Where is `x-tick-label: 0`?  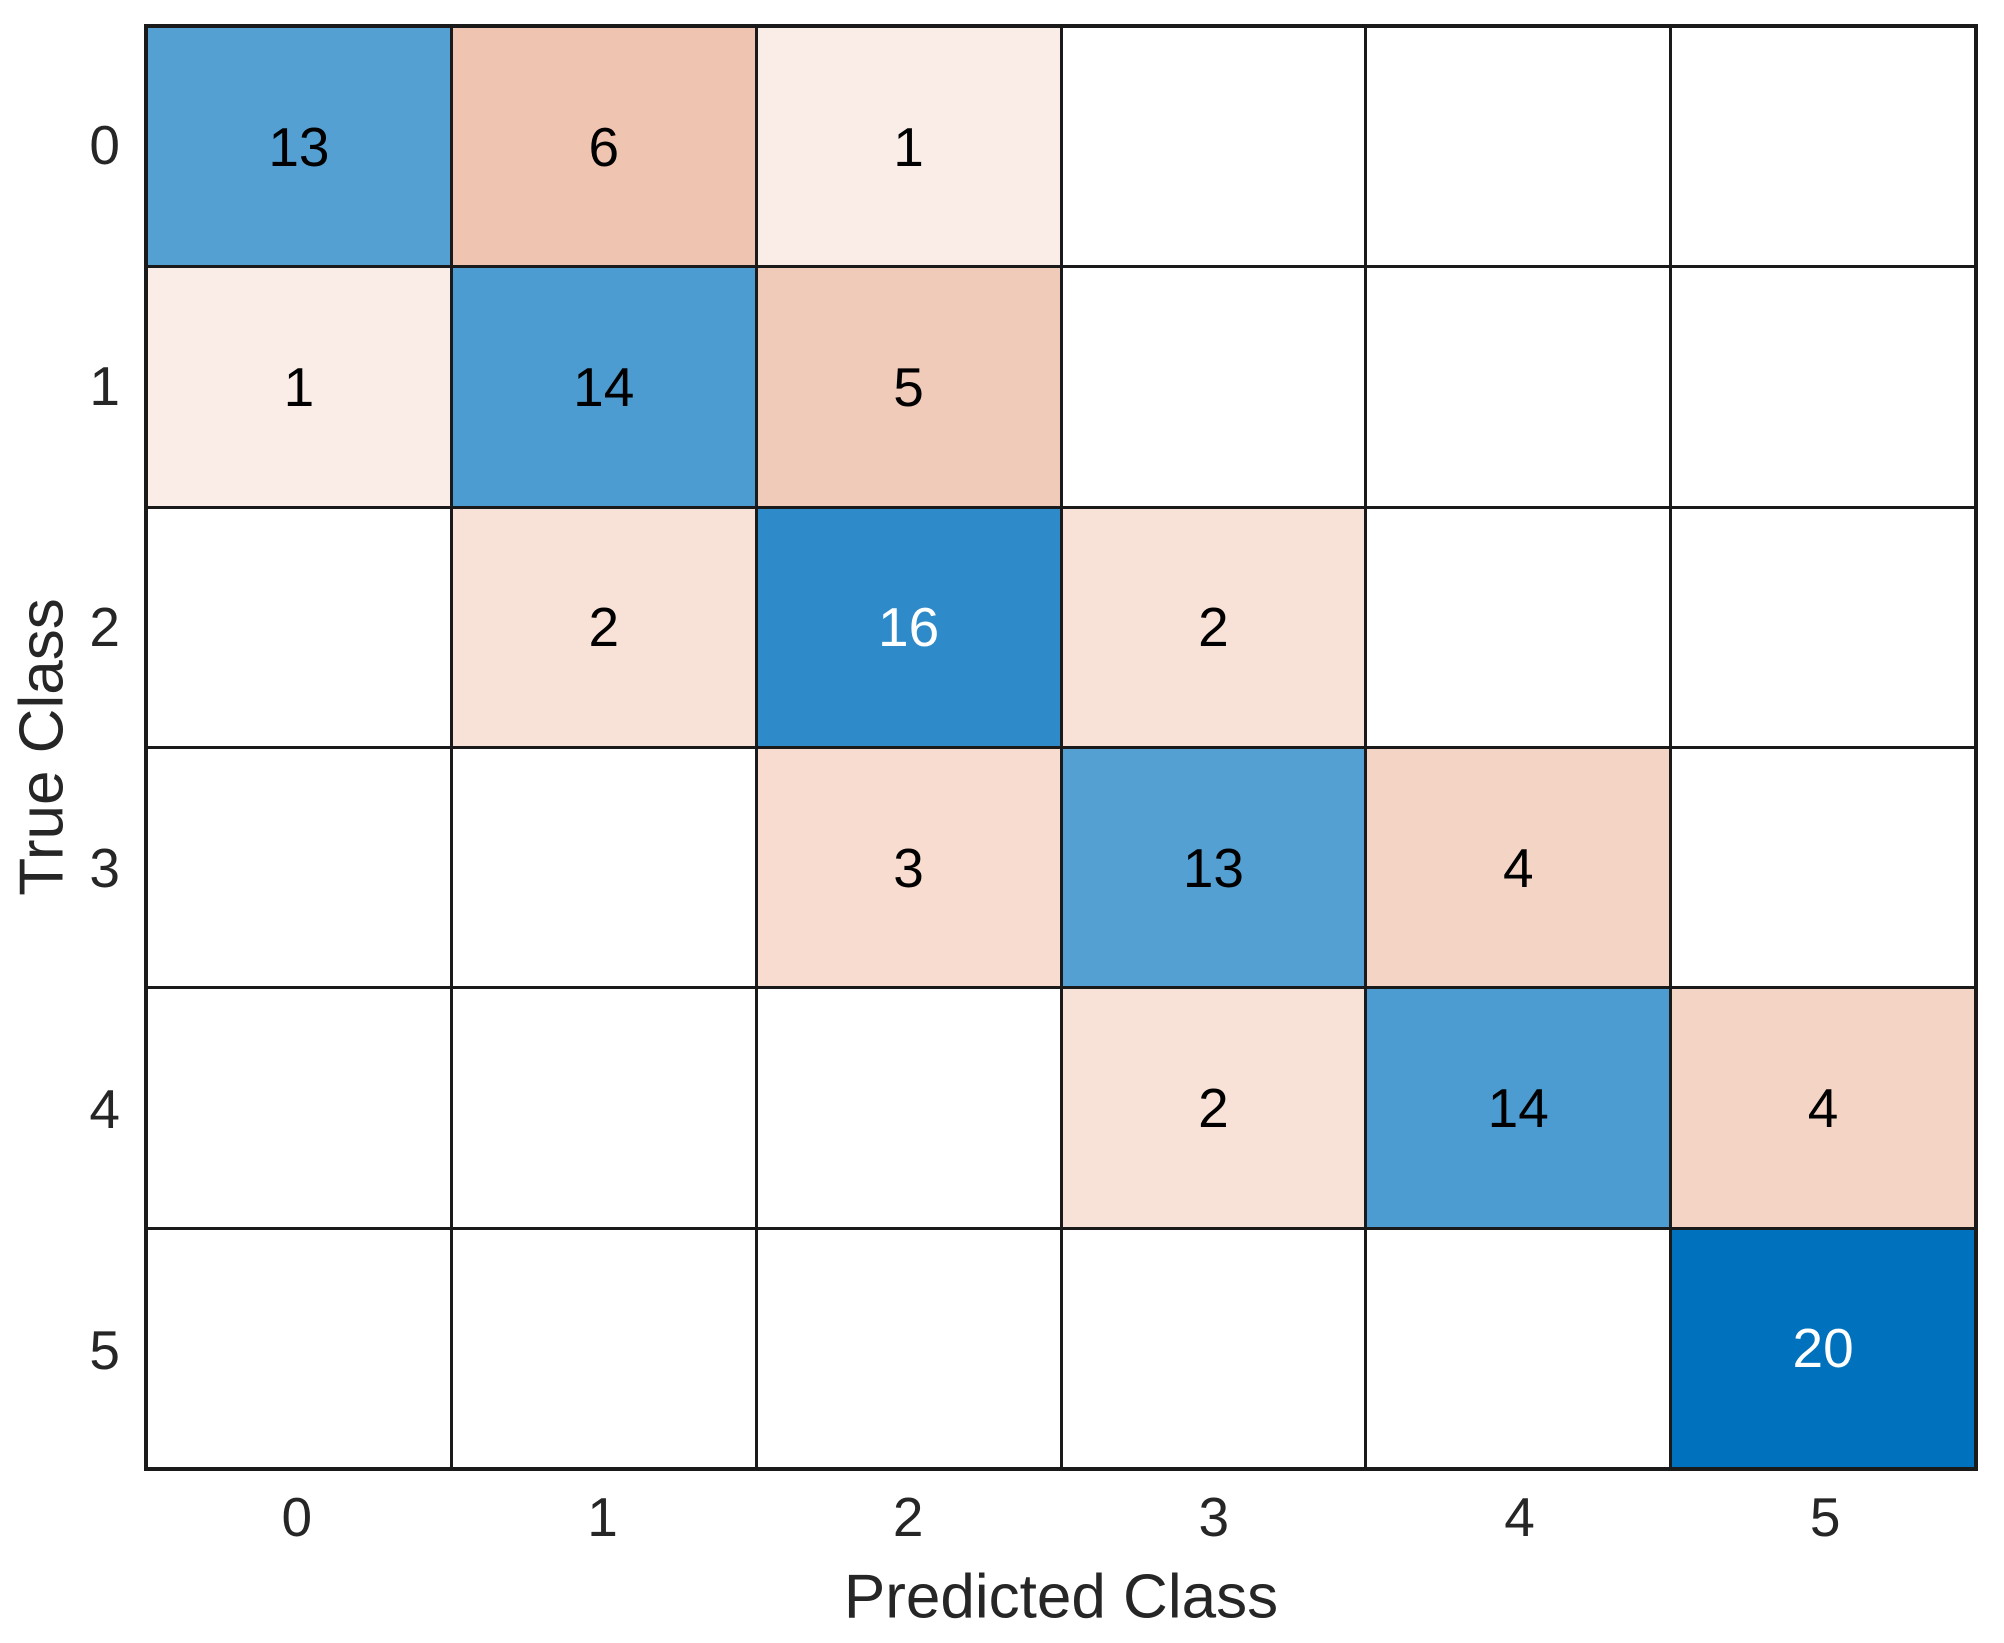
x-tick-label: 0 is located at coordinates (297, 1517).